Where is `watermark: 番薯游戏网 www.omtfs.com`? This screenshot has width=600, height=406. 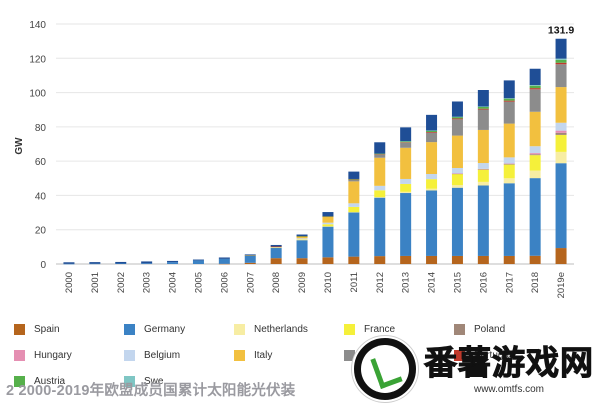
watermark: 番薯游戏网 www.omtfs.com is located at coordinates (475, 369).